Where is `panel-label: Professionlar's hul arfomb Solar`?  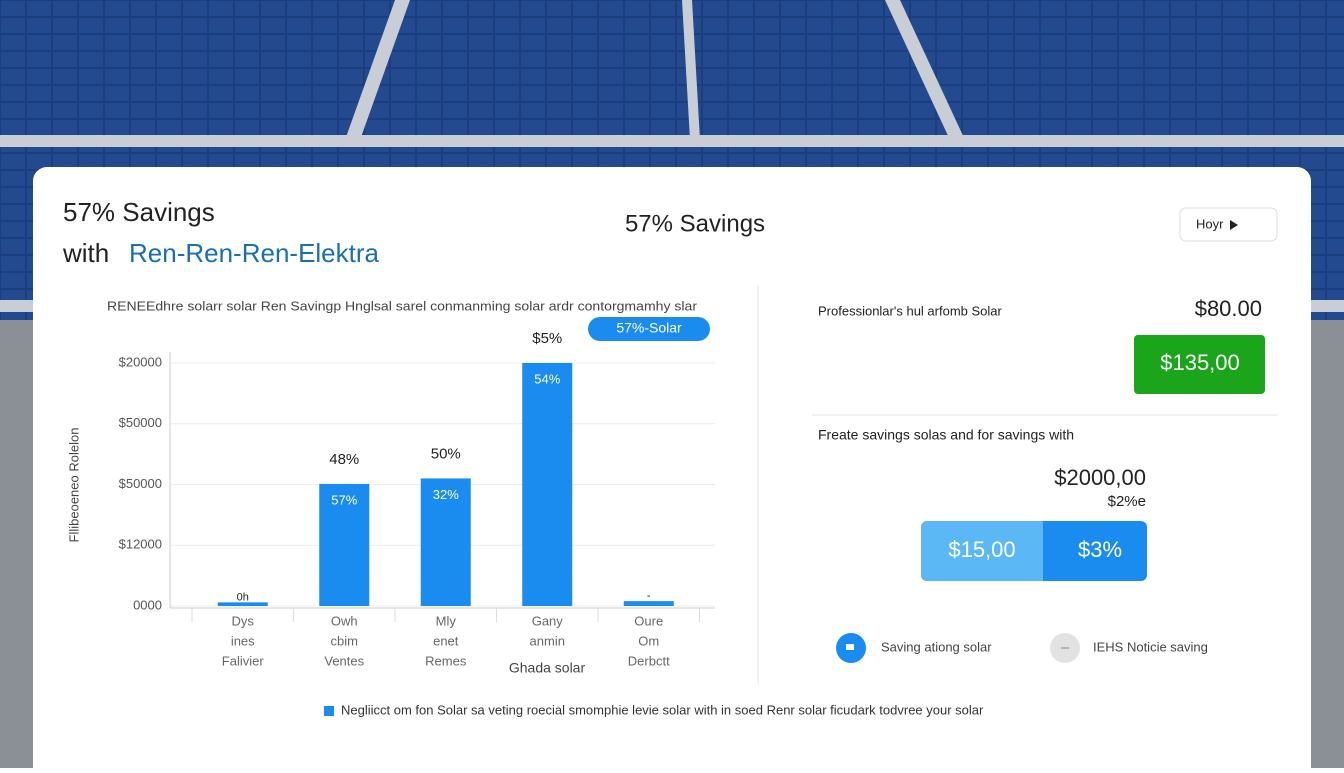
panel-label: Professionlar's hul arfomb Solar is located at coordinates (910, 310).